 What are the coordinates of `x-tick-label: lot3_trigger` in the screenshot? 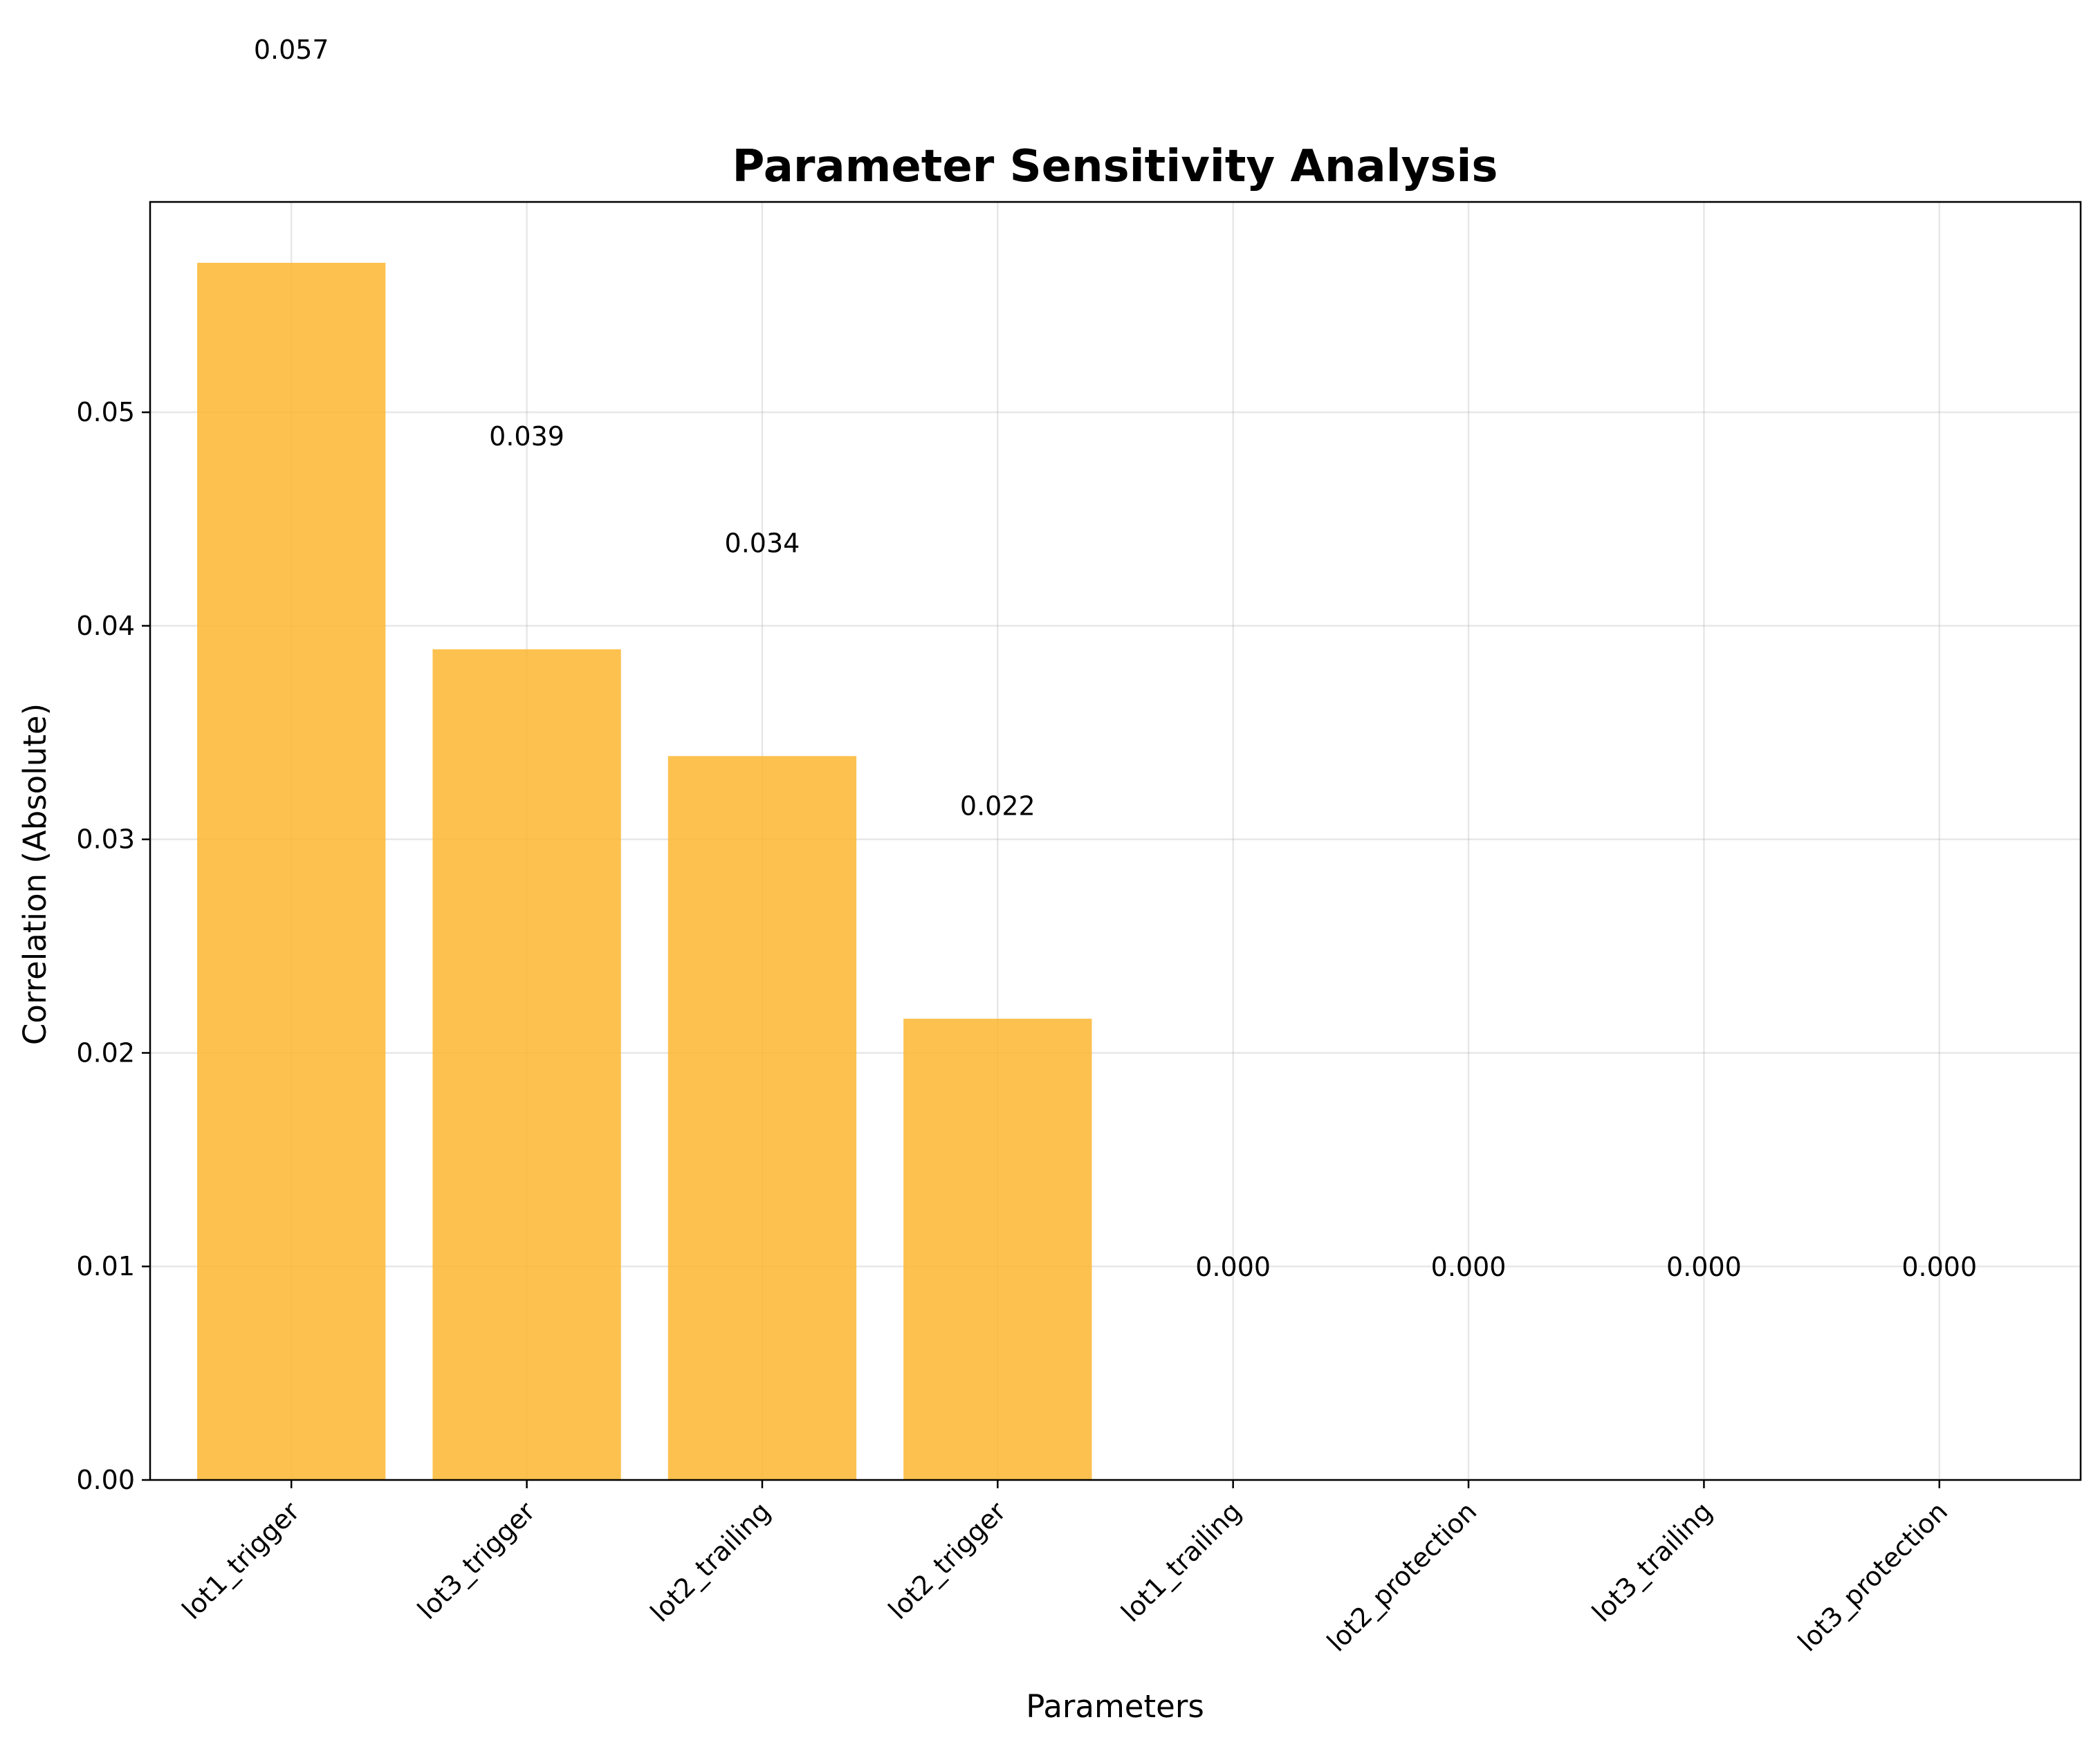 It's located at (476, 1560).